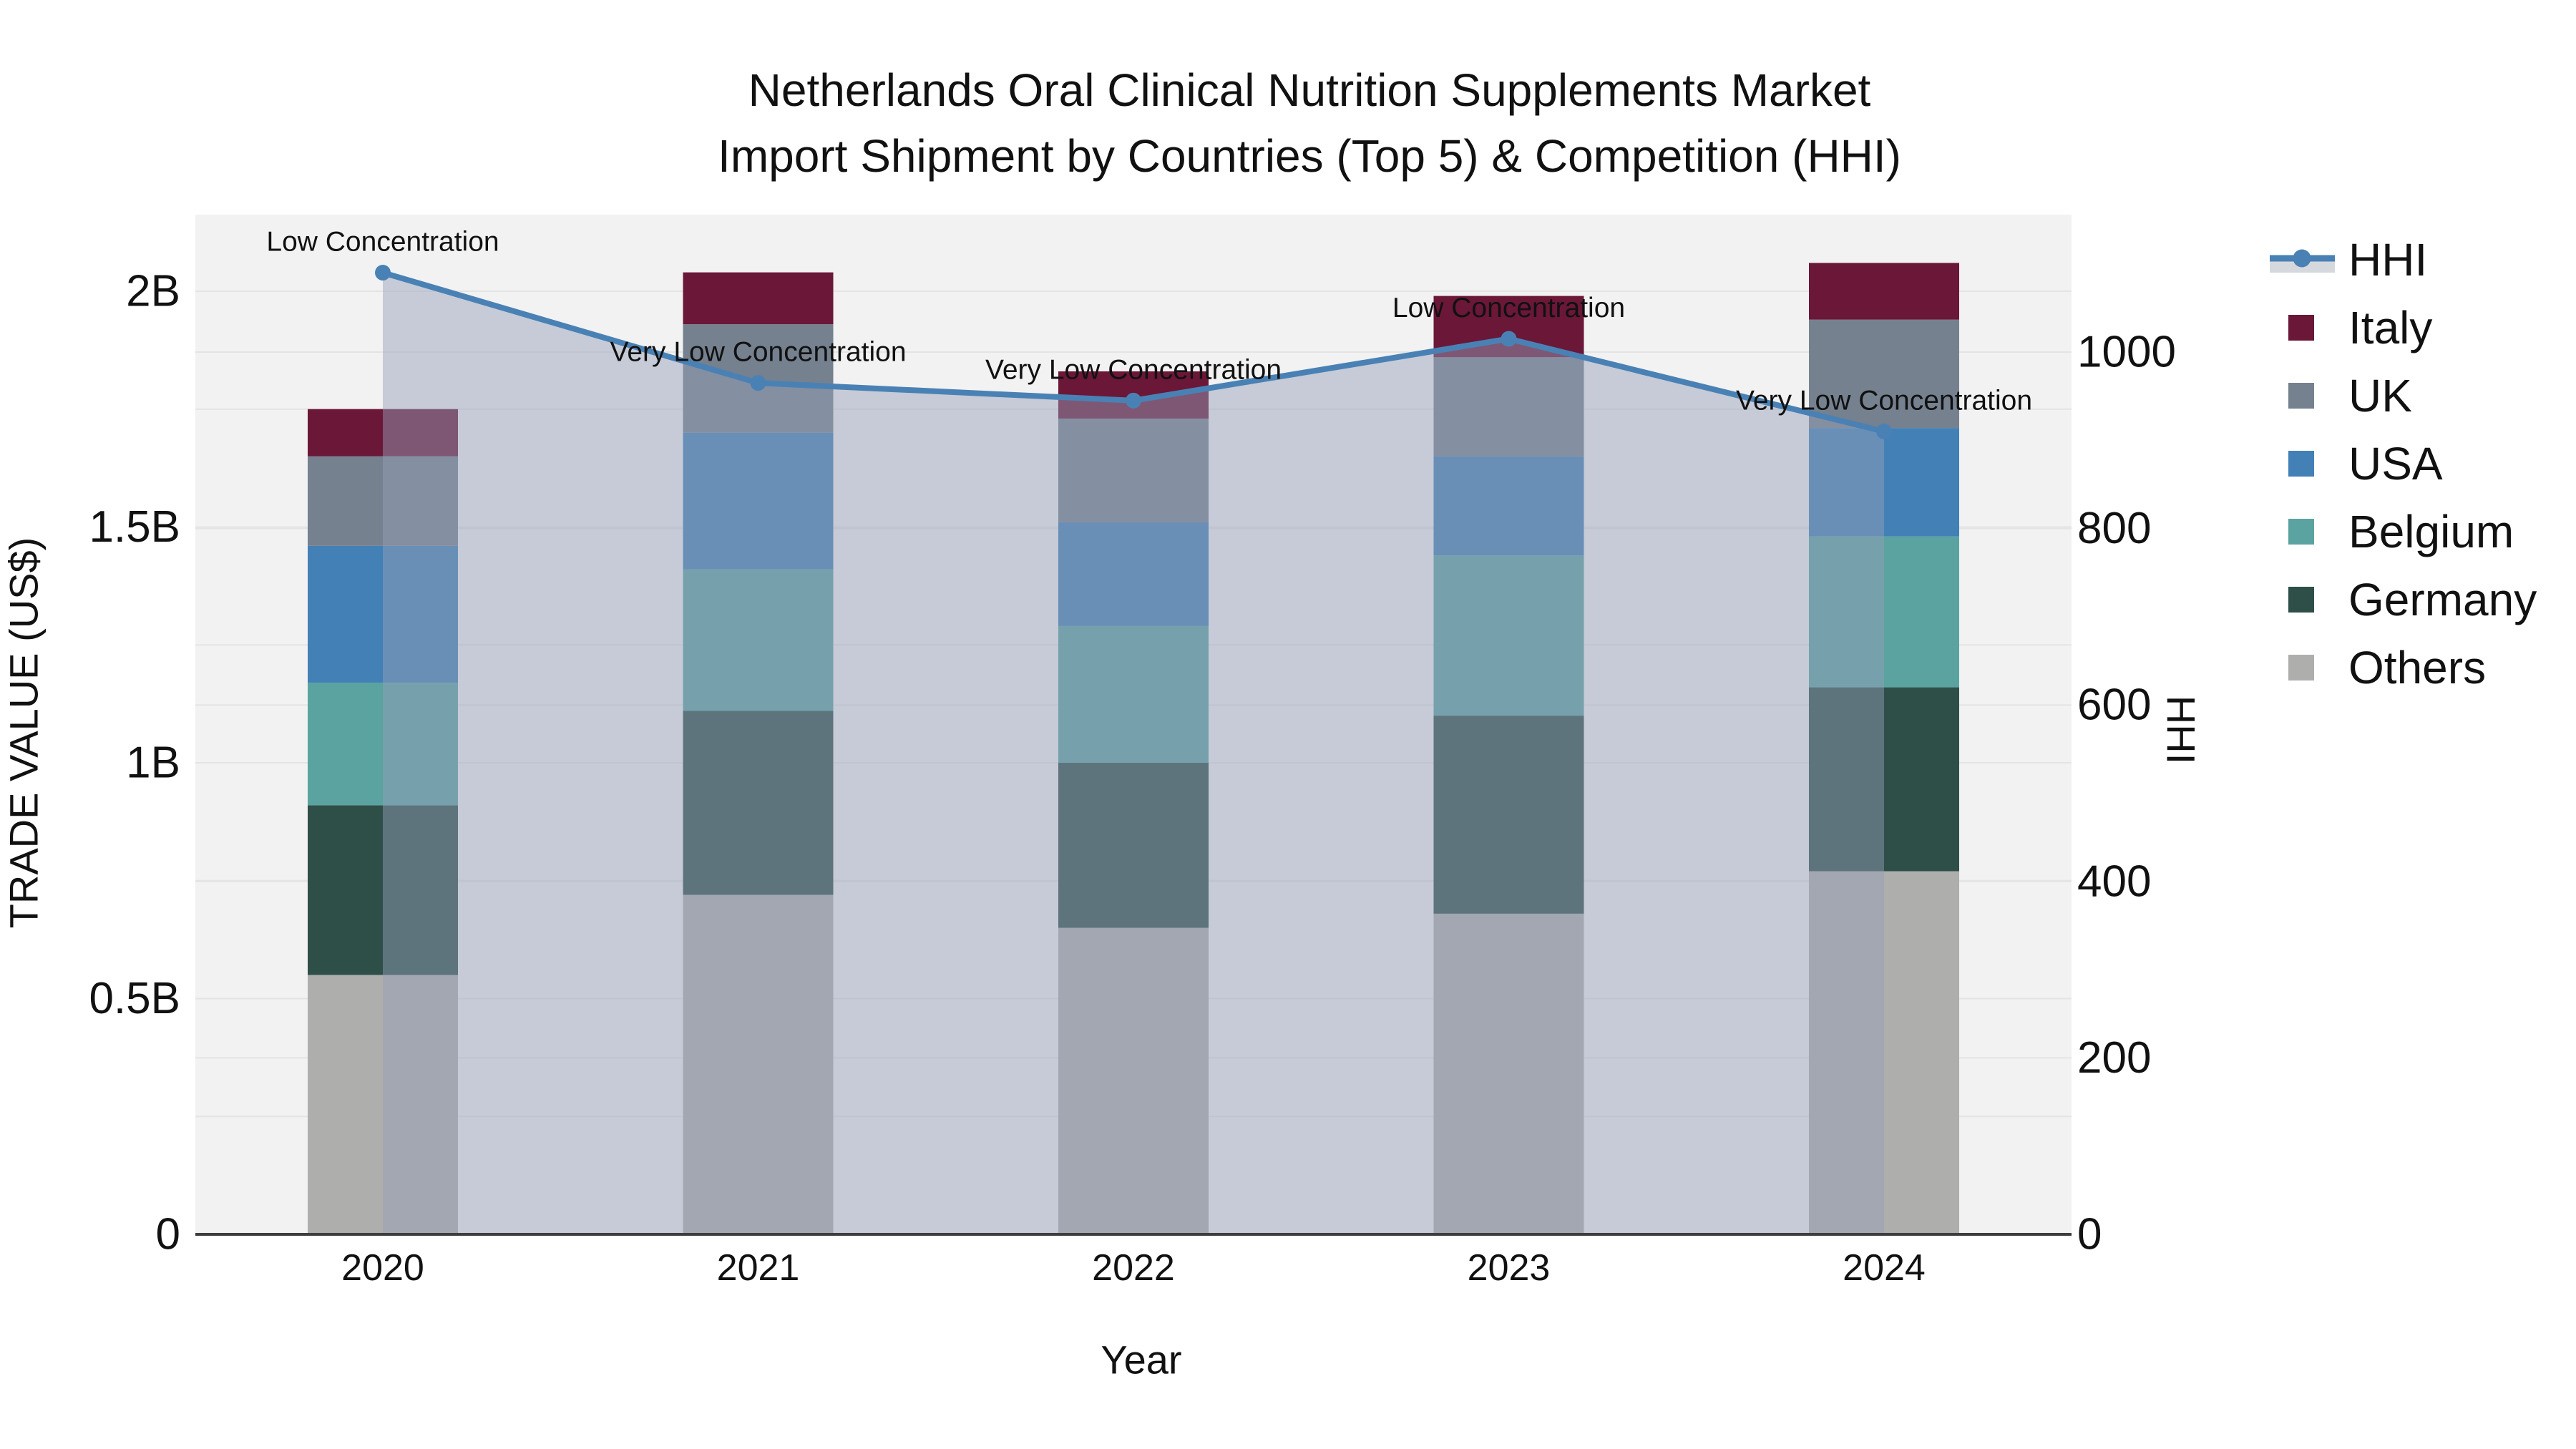  What do you see at coordinates (1133, 1080) in the screenshot?
I see `bar-segment-Others-2022` at bounding box center [1133, 1080].